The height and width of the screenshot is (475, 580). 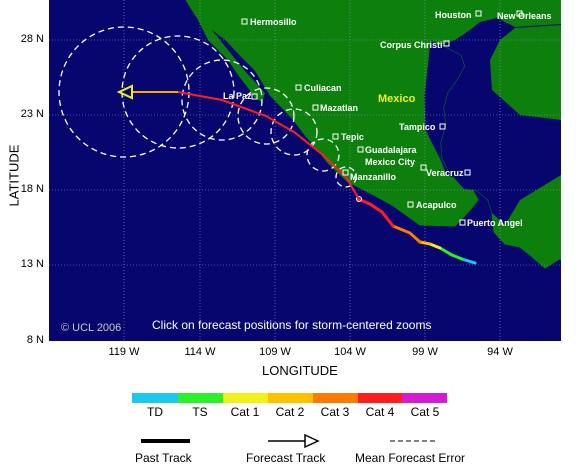 I want to click on legend-label: Cat 3, so click(x=335, y=412).